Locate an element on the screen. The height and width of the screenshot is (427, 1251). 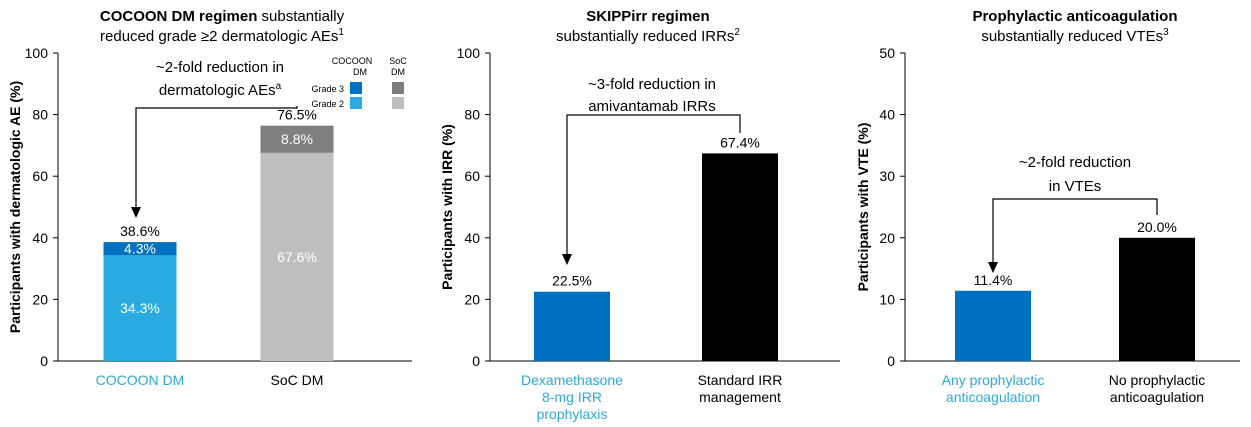
total-label: 76.5% is located at coordinates (297, 114).